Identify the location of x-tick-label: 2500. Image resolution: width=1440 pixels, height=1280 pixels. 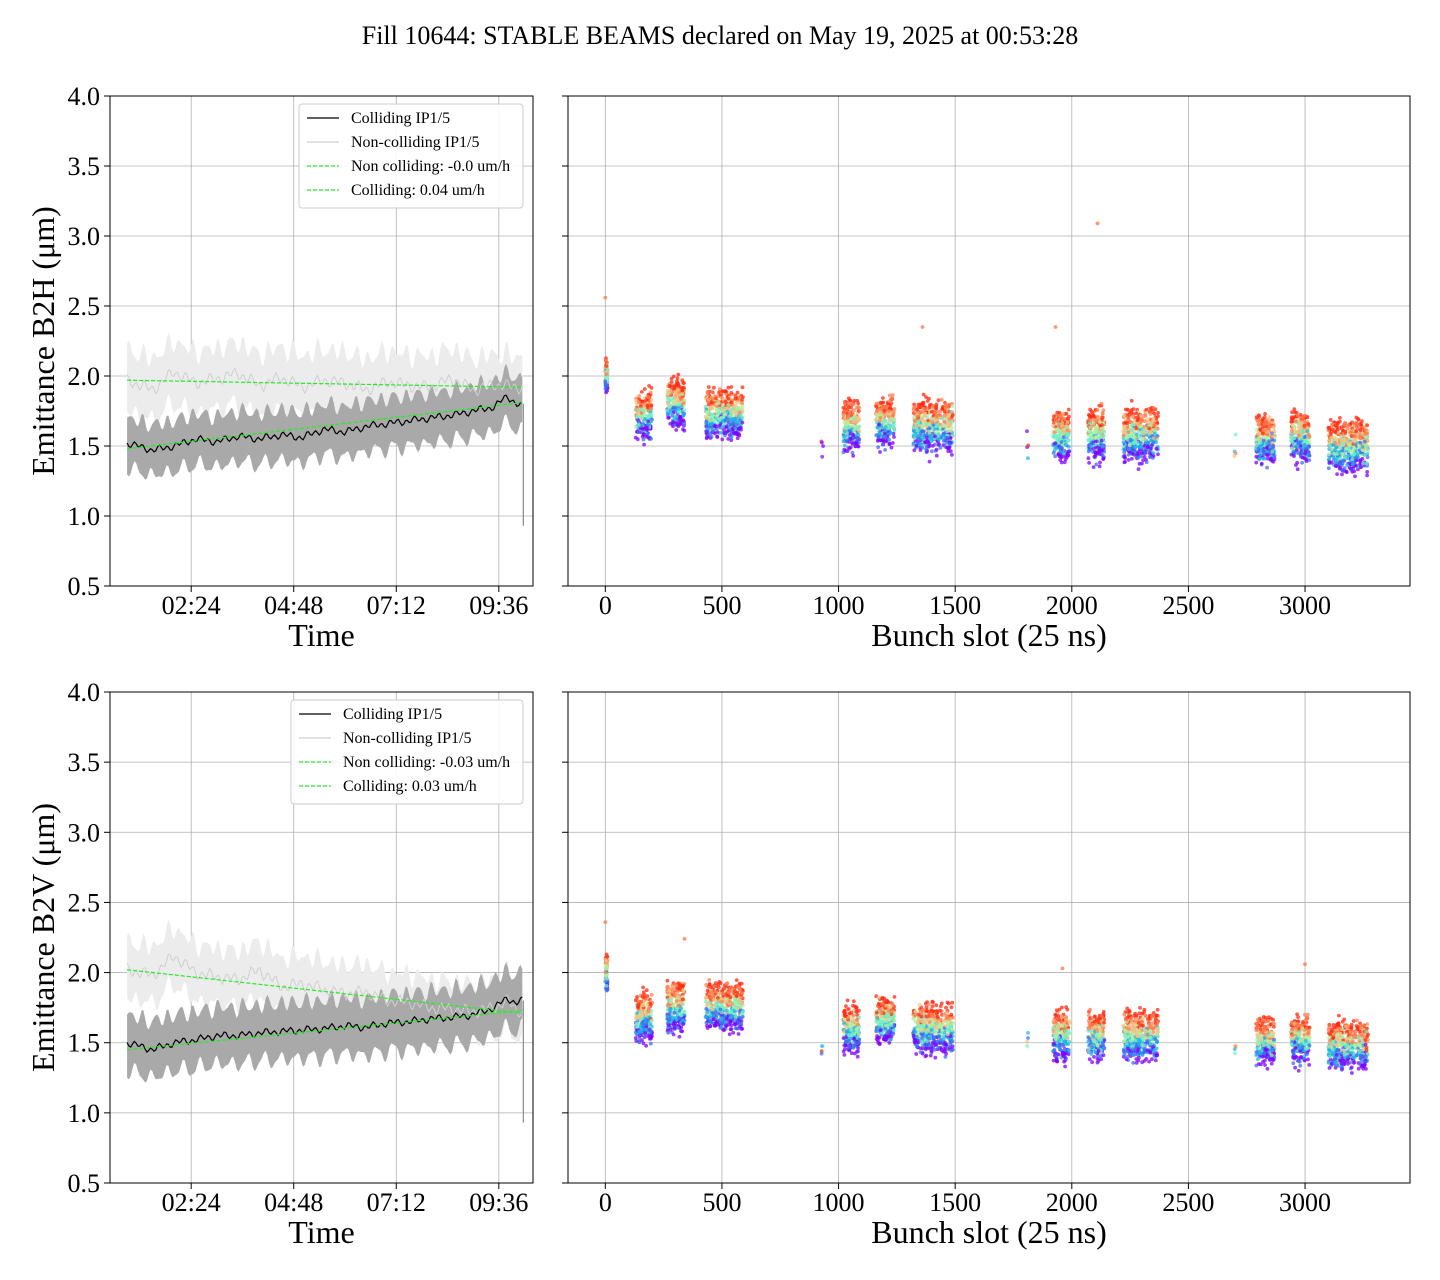
(1188, 605).